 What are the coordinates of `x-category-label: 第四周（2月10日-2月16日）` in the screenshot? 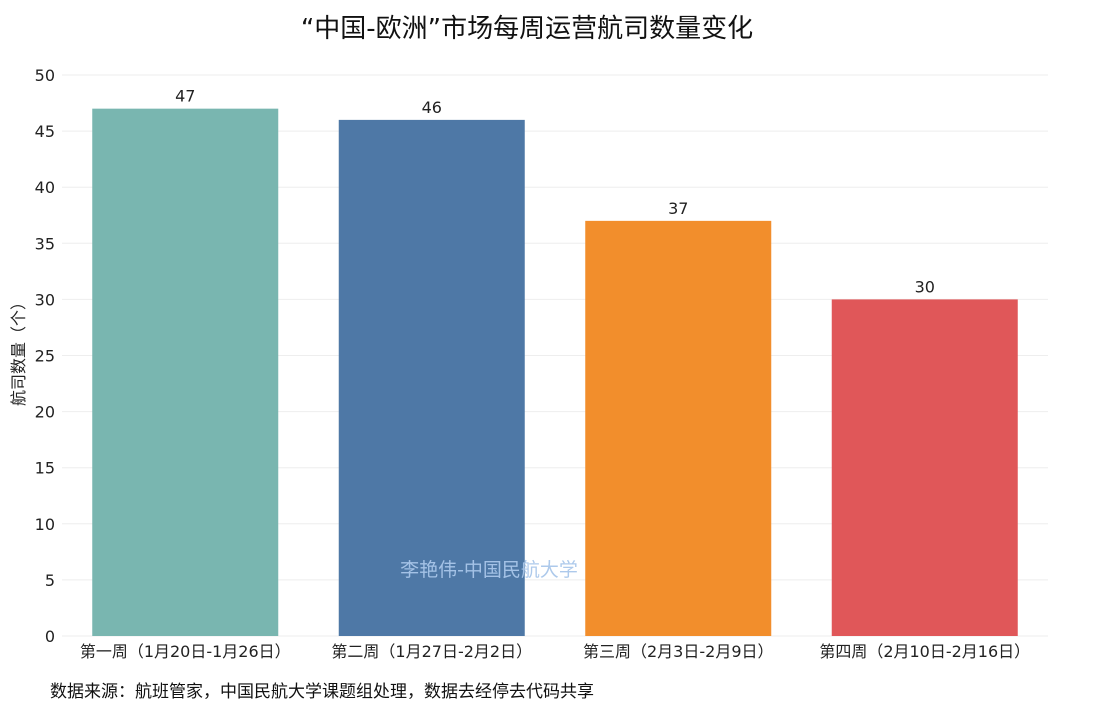 It's located at (924, 651).